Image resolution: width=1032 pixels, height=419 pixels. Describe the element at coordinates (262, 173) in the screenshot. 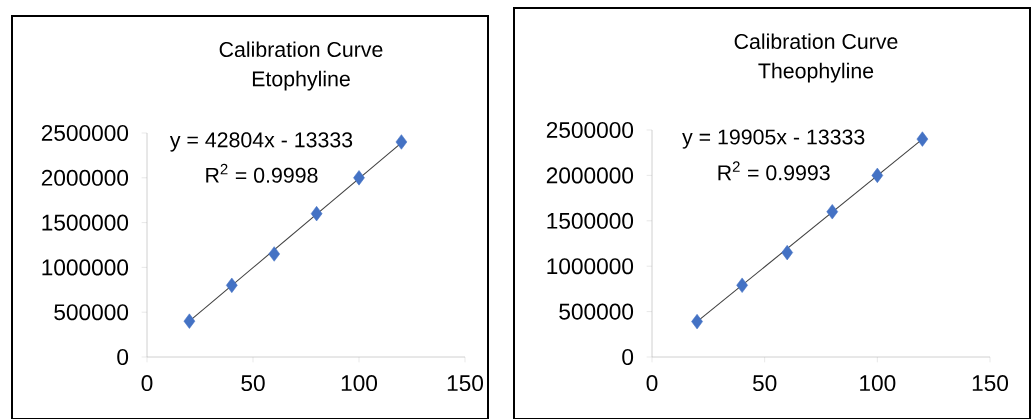

I see `annotation: R$^{2}$ = 0.9998` at that location.